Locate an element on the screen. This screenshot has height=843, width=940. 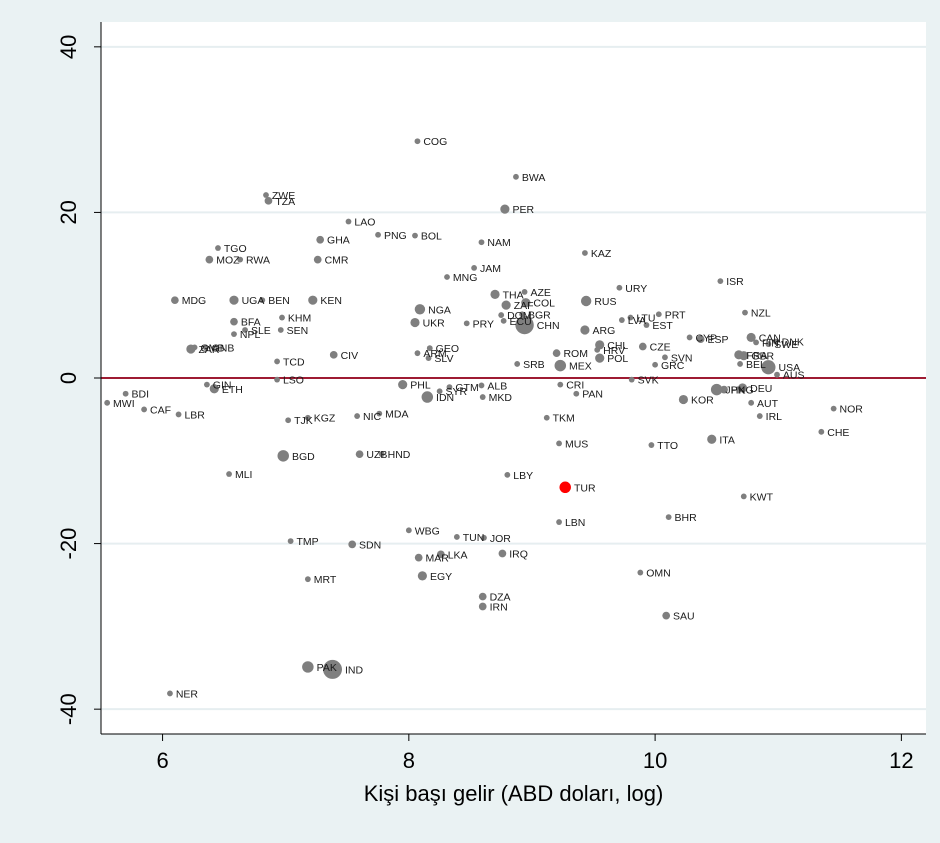
point-label-bol: BOL is located at coordinates (431, 237).